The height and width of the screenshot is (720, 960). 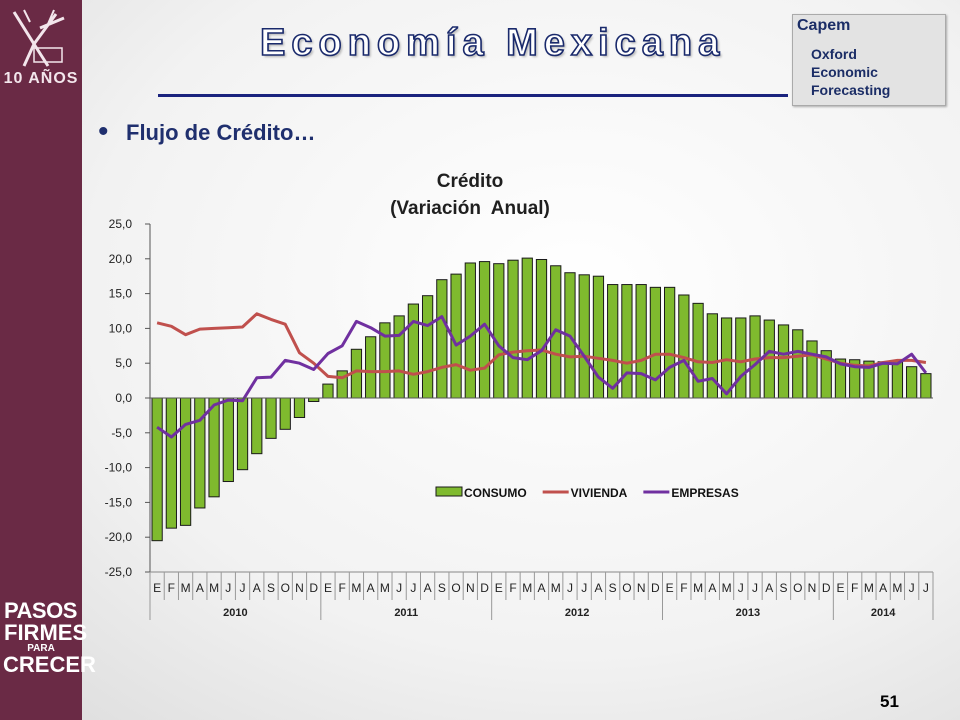 I want to click on capem-logo: Capem Oxford Economic Forecasting, so click(x=869, y=60).